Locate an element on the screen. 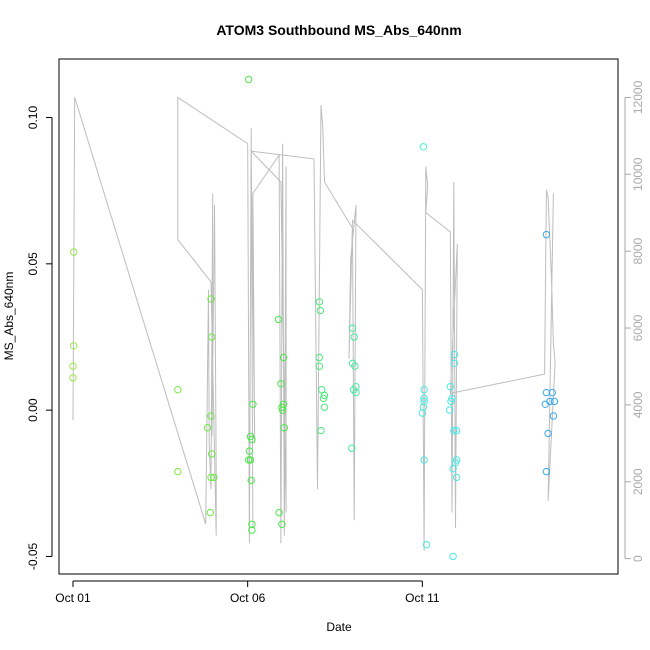 The image size is (650, 650). y-tick-label: -0.05 is located at coordinates (33, 556).